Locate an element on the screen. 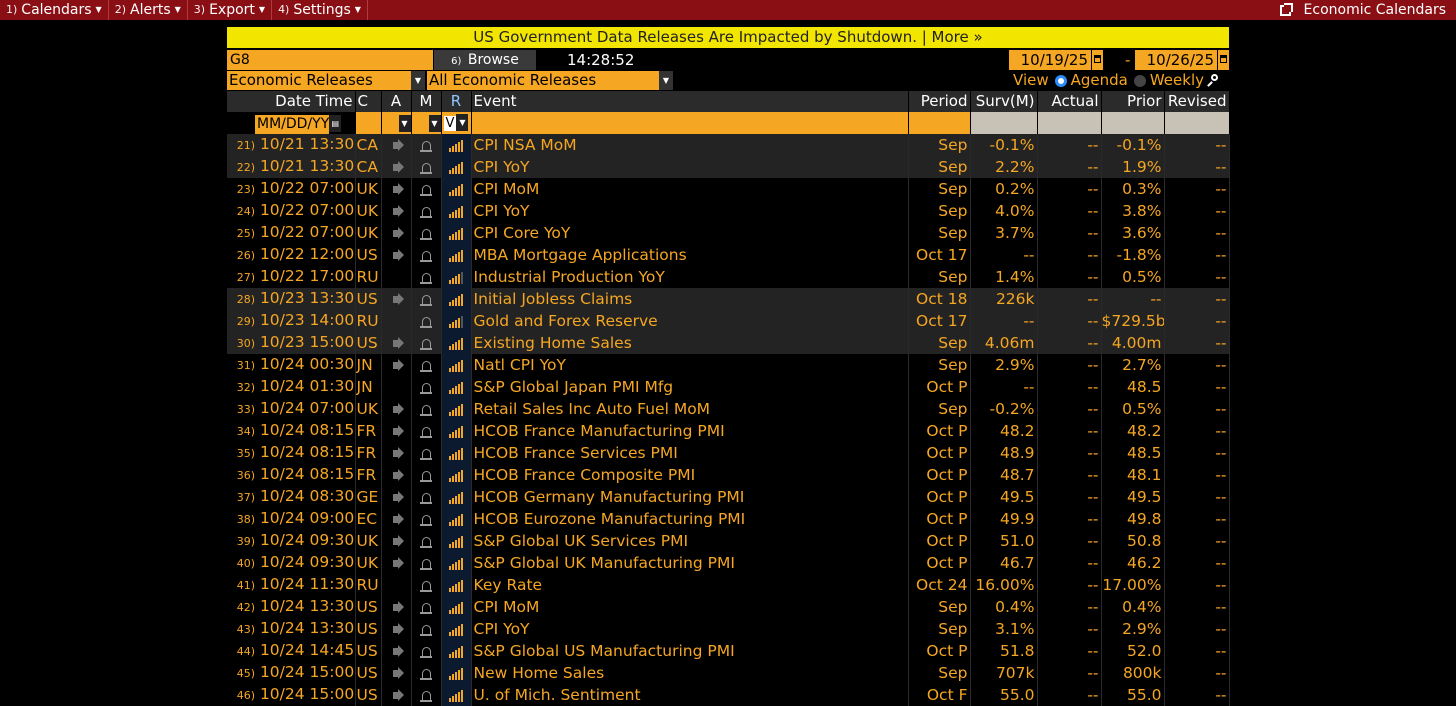 This screenshot has height=706, width=1456. event-name: MBA Mortgage Applications is located at coordinates (690, 255).